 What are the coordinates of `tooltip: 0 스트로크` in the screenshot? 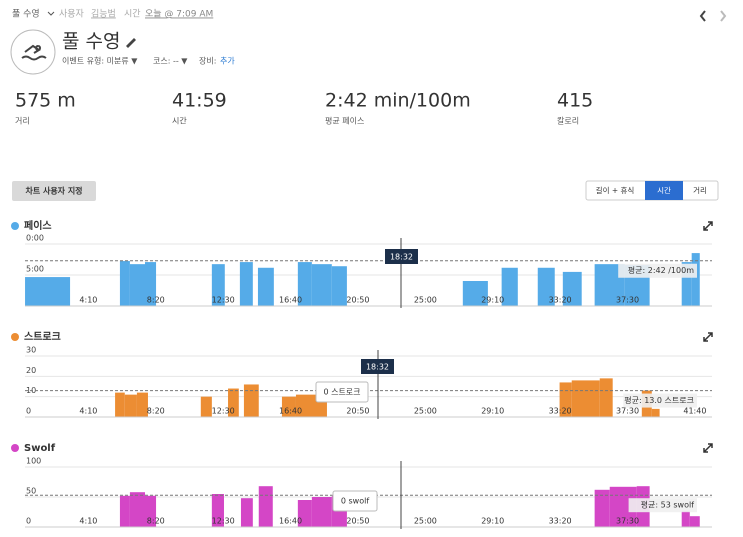 It's located at (341, 392).